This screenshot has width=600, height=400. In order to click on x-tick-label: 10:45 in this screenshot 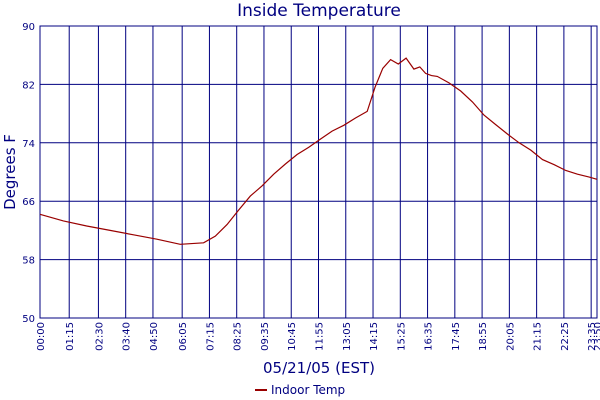, I will do `click(292, 336)`.